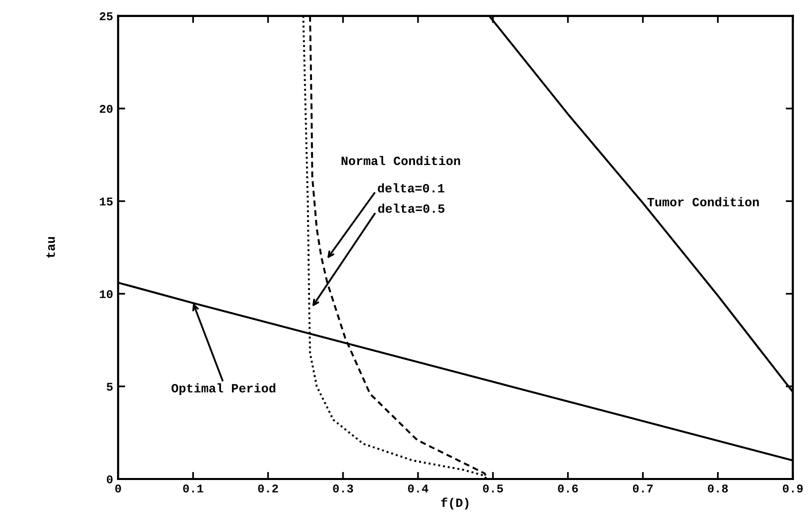 The width and height of the screenshot is (809, 518). What do you see at coordinates (106, 202) in the screenshot?
I see `y-tick-label: 15` at bounding box center [106, 202].